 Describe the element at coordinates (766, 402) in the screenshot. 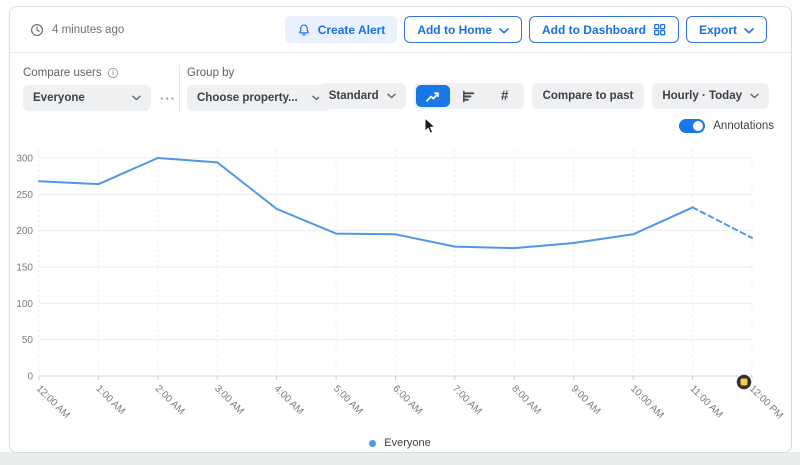

I see `x-axis-label: 12:00 PM` at that location.